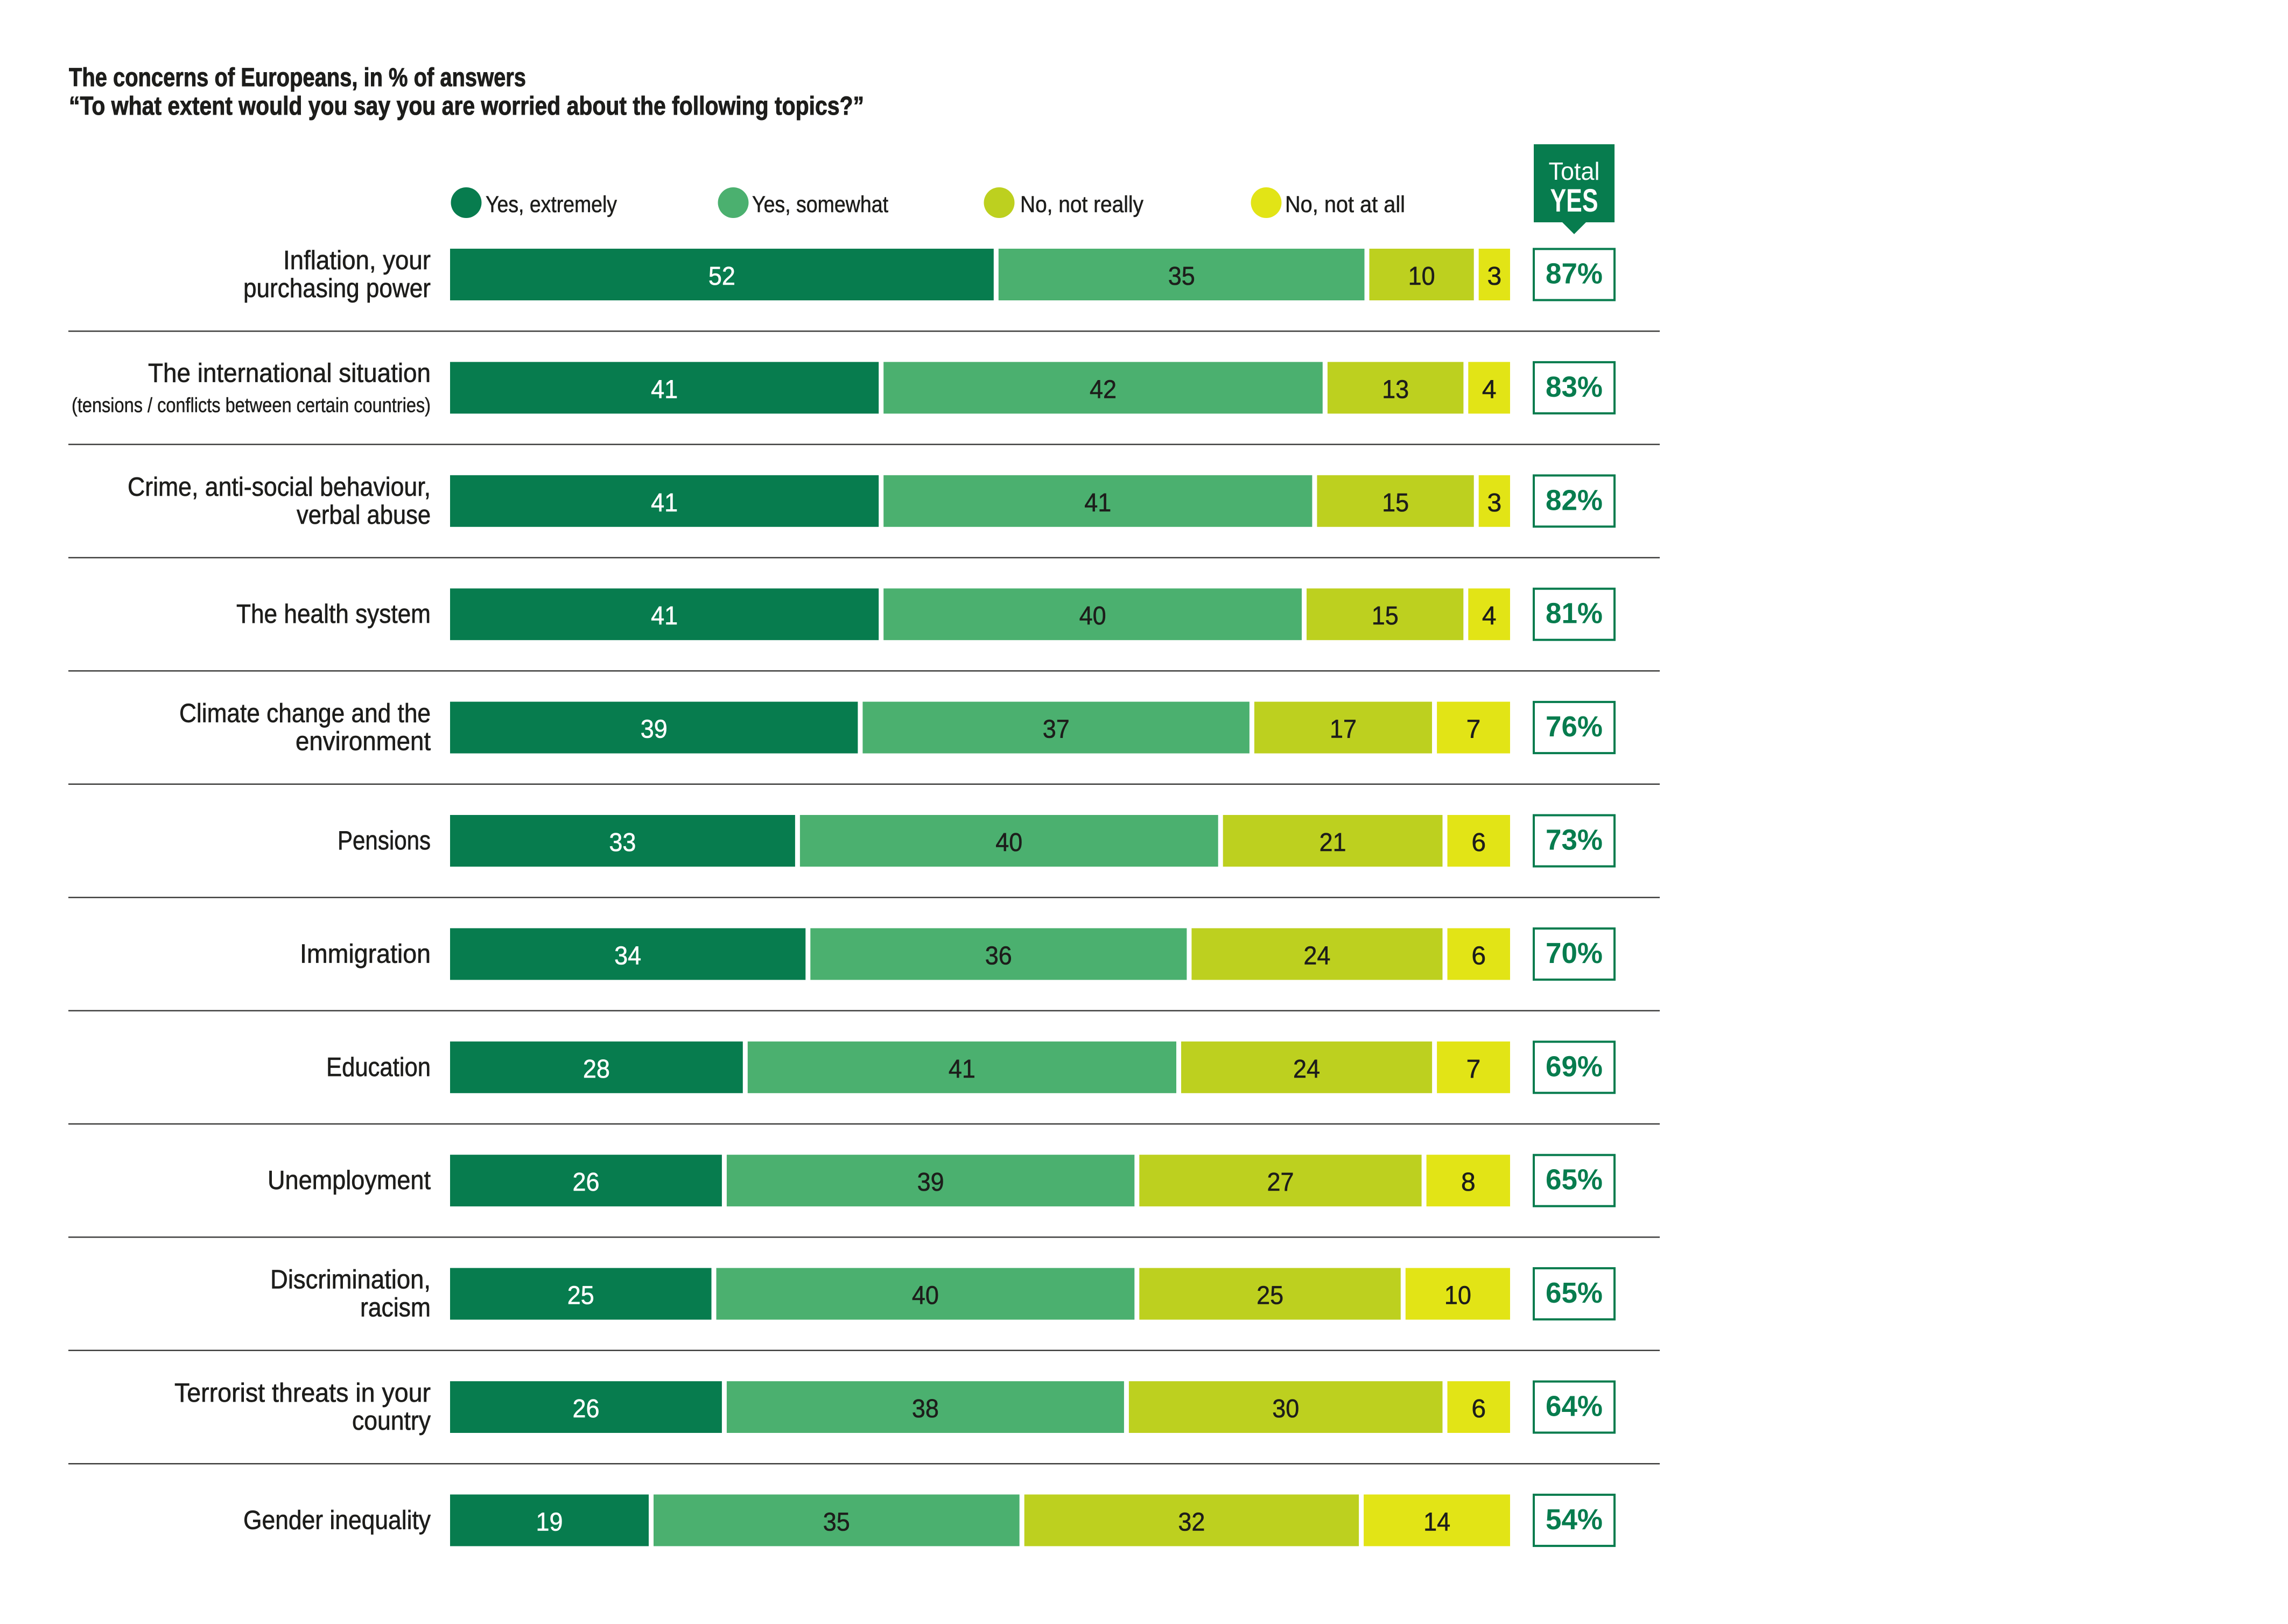  What do you see at coordinates (1574, 1519) in the screenshot?
I see `svg-text: 54%` at bounding box center [1574, 1519].